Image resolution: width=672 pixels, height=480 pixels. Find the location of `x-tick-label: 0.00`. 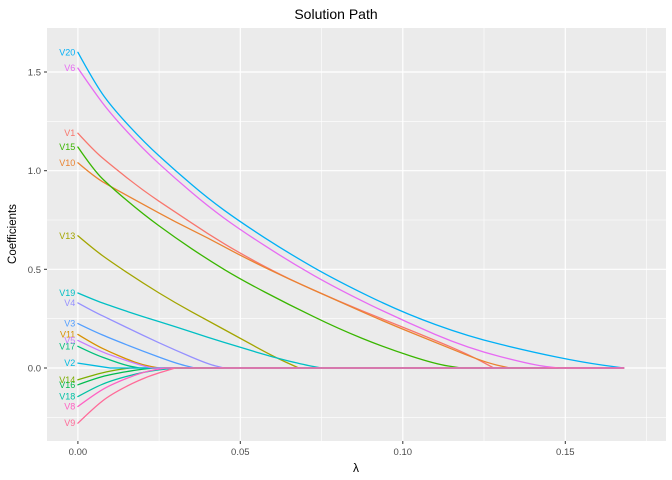

x-tick-label: 0.00 is located at coordinates (78, 452).